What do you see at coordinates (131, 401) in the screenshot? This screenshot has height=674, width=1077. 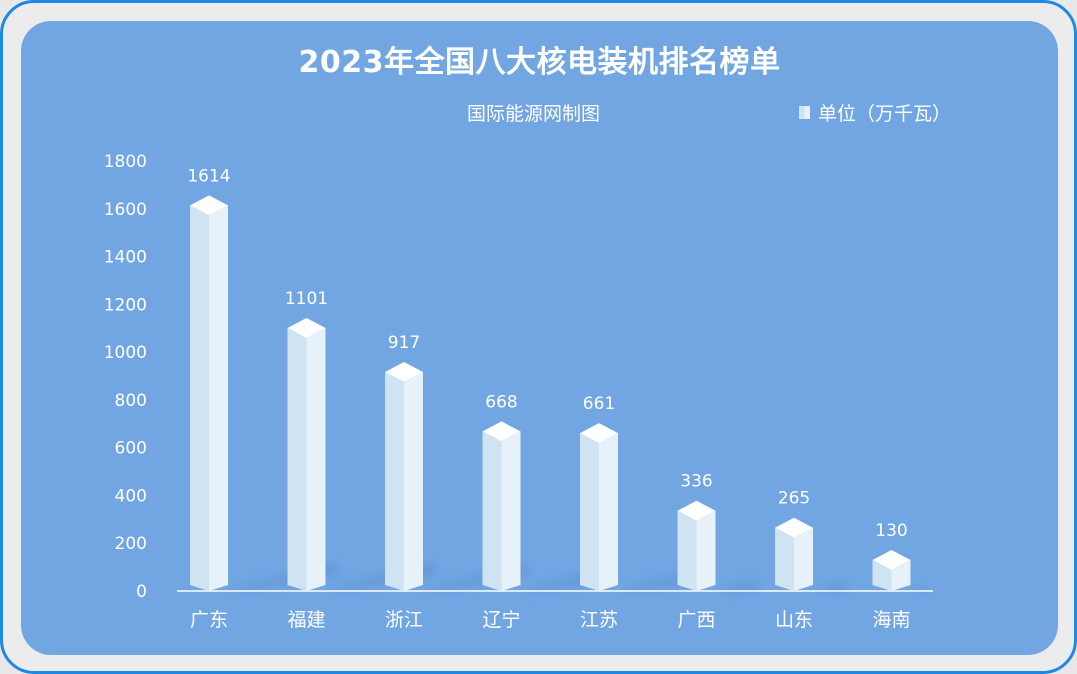 I see `y-tick-label: 800` at bounding box center [131, 401].